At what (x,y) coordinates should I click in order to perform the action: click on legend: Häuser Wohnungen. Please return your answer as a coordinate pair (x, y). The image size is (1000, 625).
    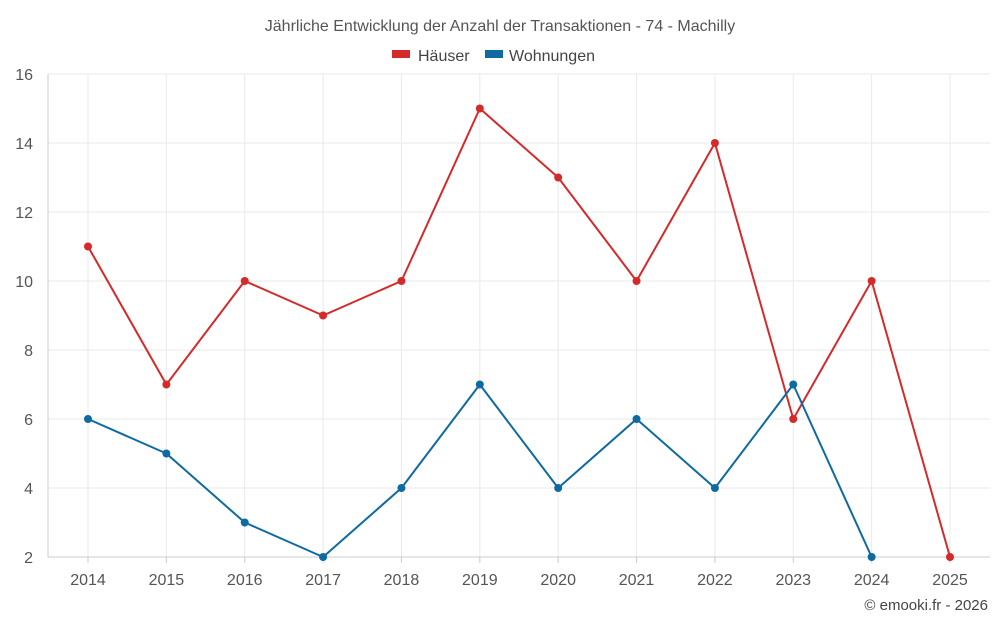
    Looking at the image, I should click on (493, 56).